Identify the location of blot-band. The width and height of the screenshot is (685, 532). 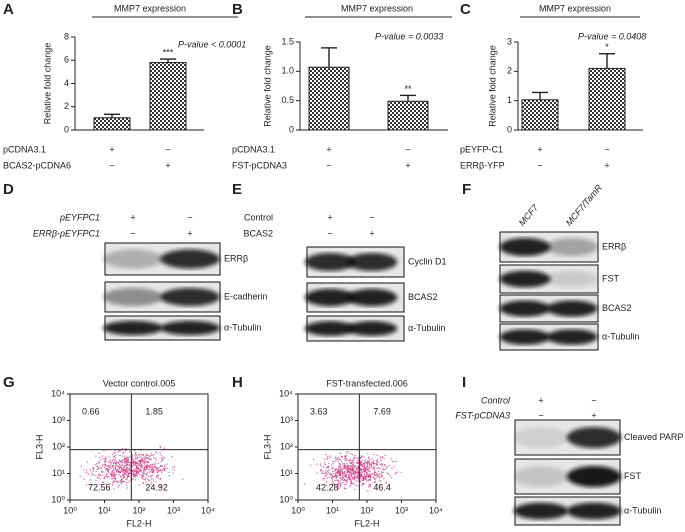
(572, 247).